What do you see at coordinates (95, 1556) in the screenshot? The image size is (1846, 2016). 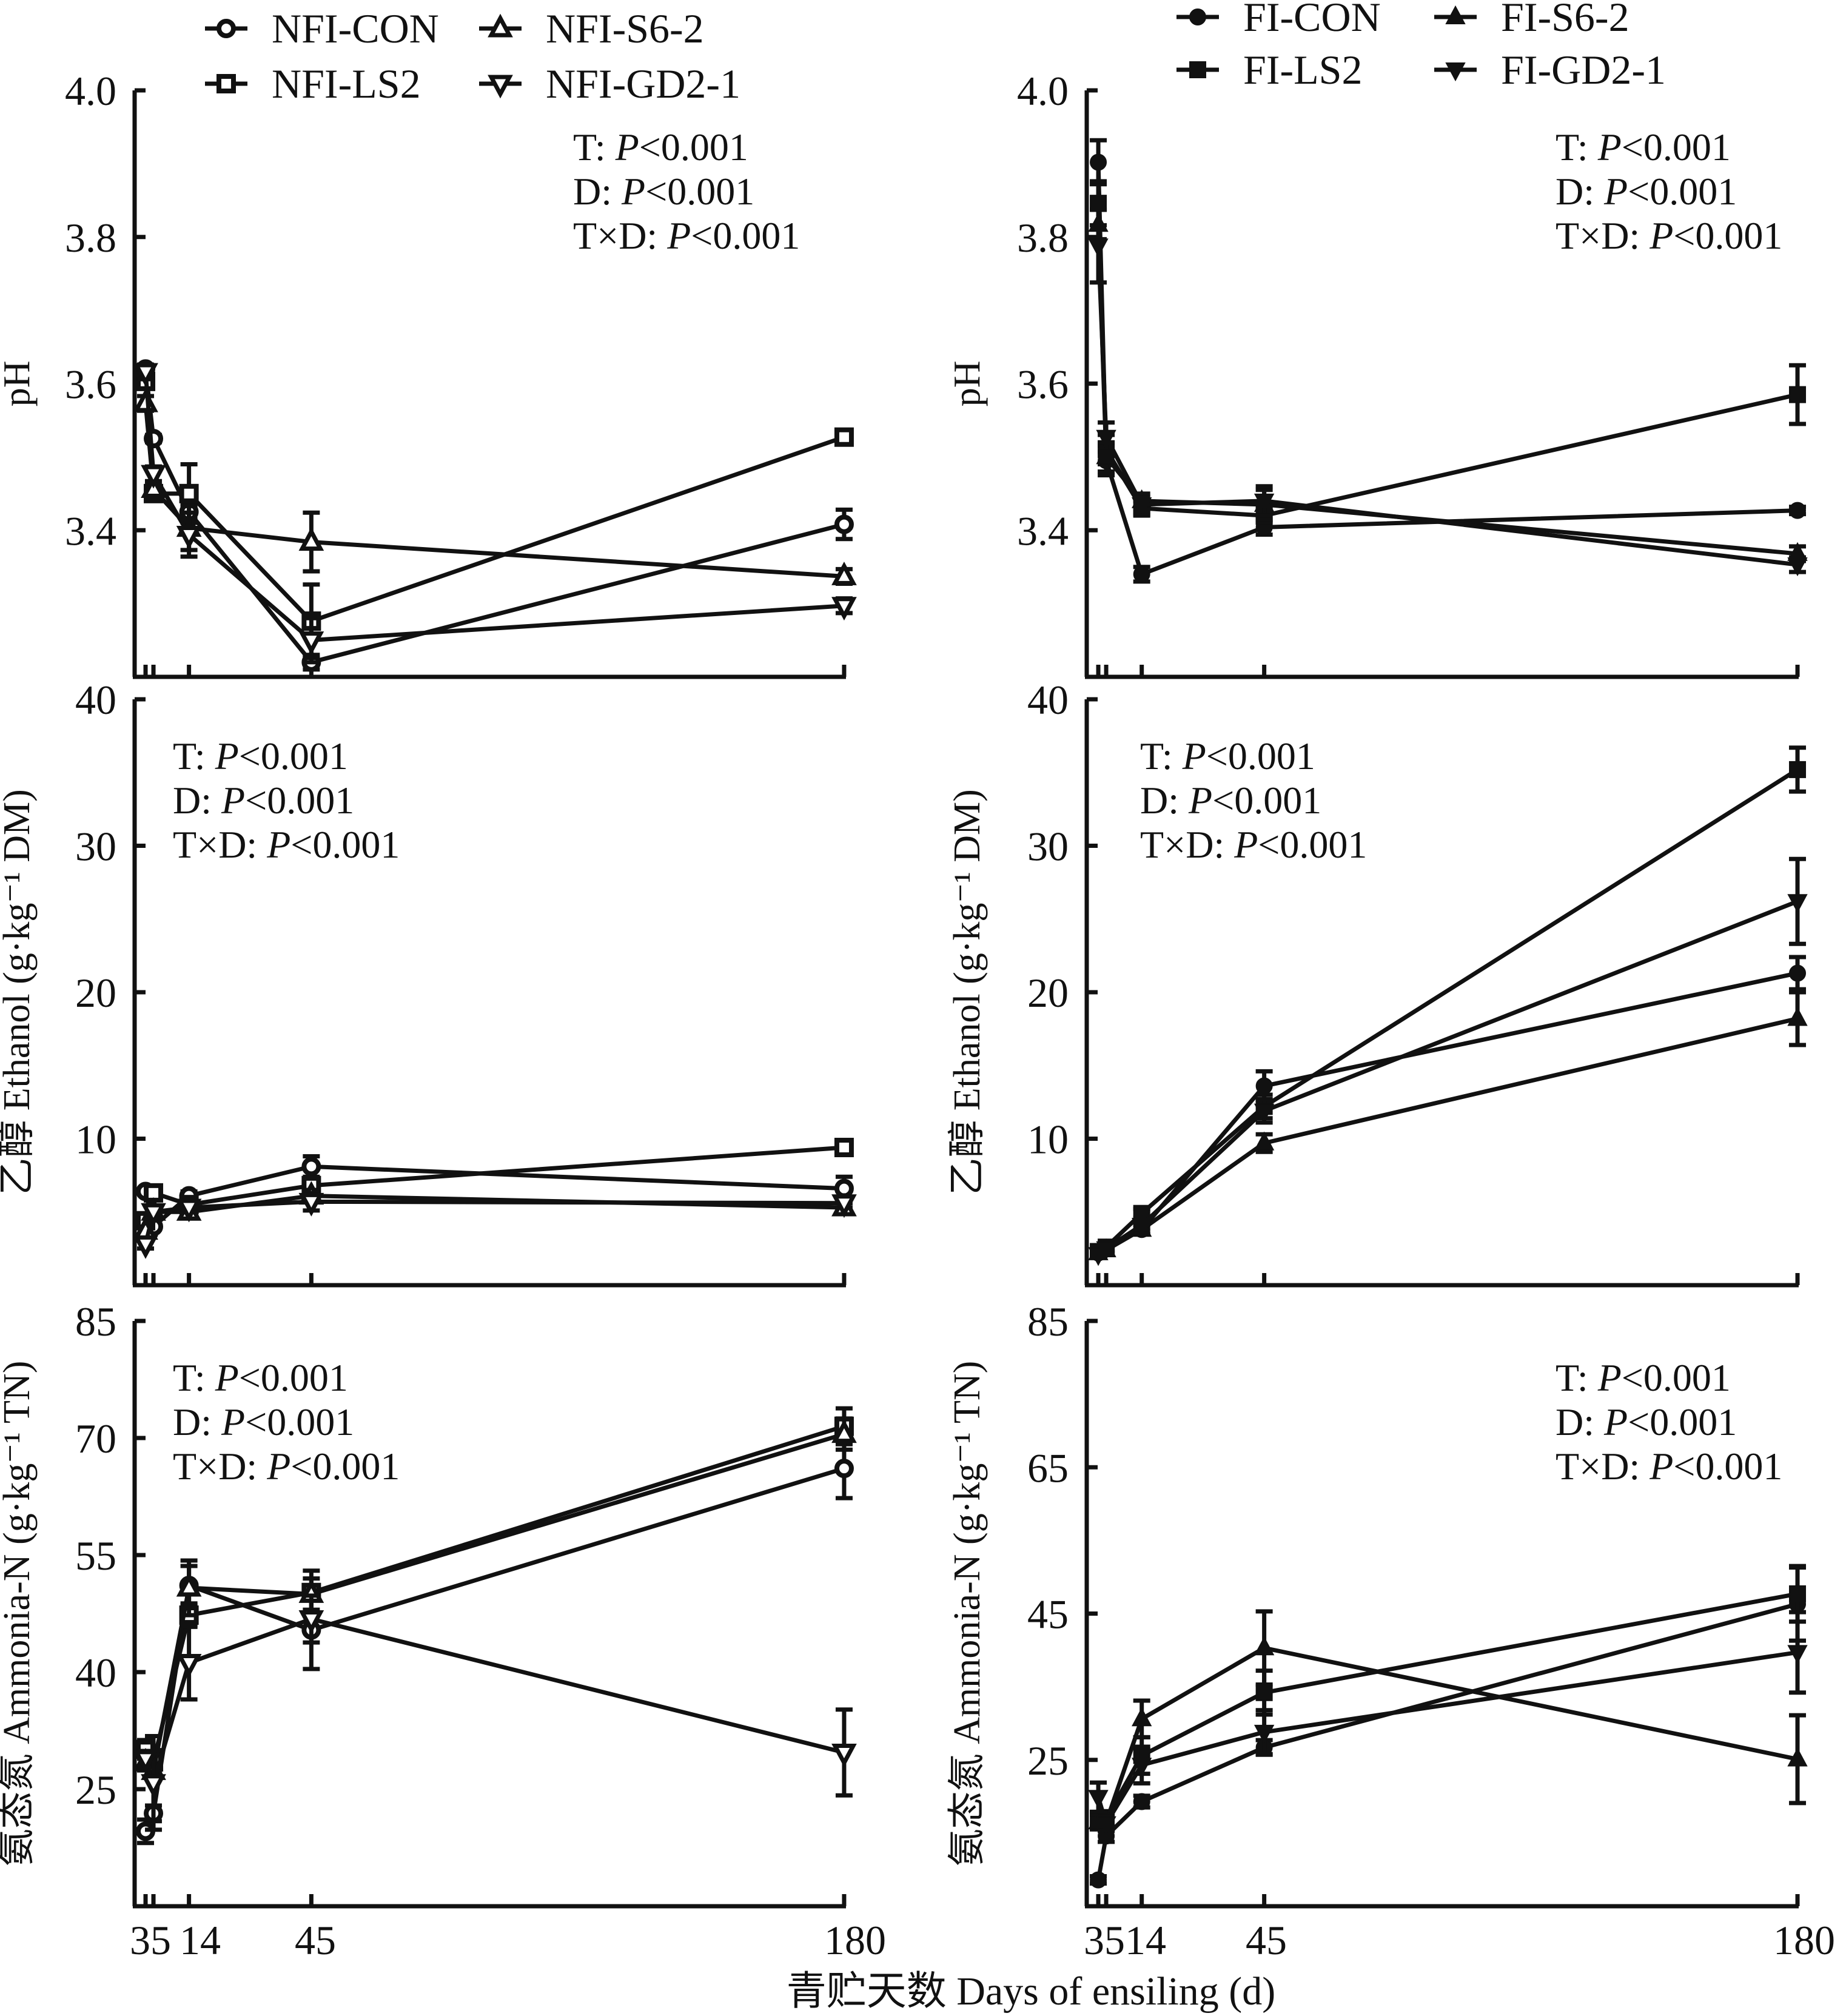 I see `y-tick-label: 55` at bounding box center [95, 1556].